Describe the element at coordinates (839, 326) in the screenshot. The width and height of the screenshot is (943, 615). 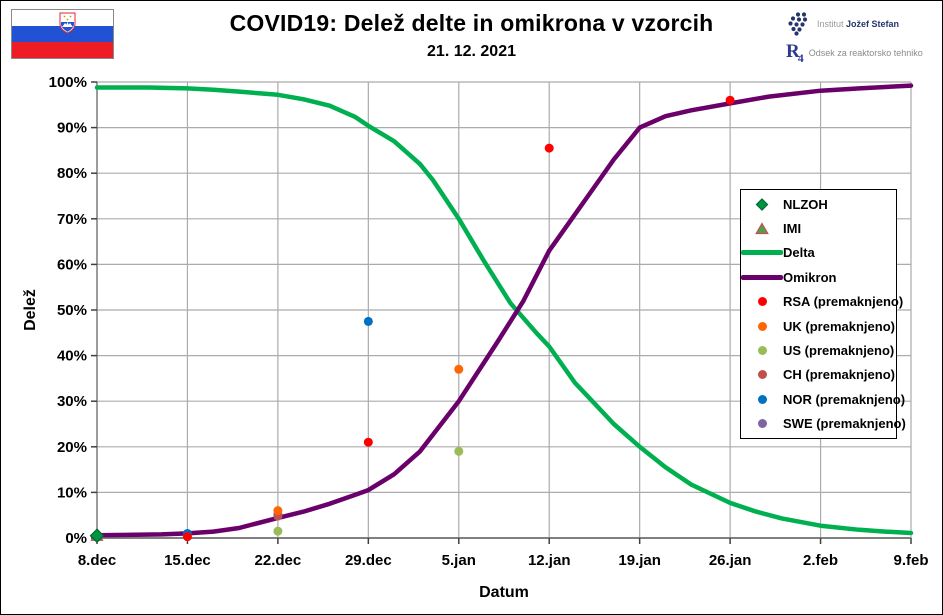
I see `legend-label-uk: UK (premaknjeno)` at that location.